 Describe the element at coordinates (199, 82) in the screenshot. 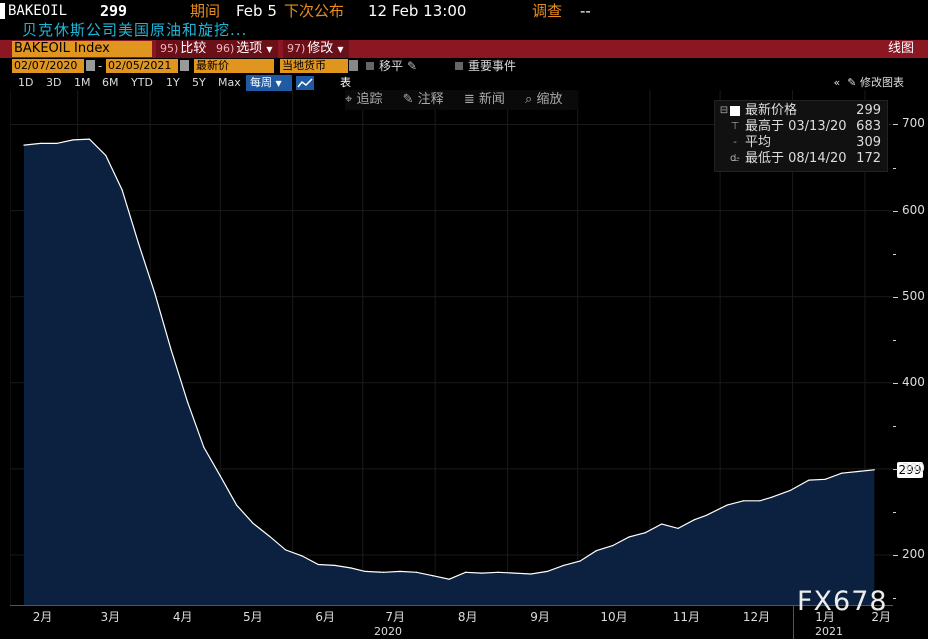

I see `range-5y: 5Y` at that location.